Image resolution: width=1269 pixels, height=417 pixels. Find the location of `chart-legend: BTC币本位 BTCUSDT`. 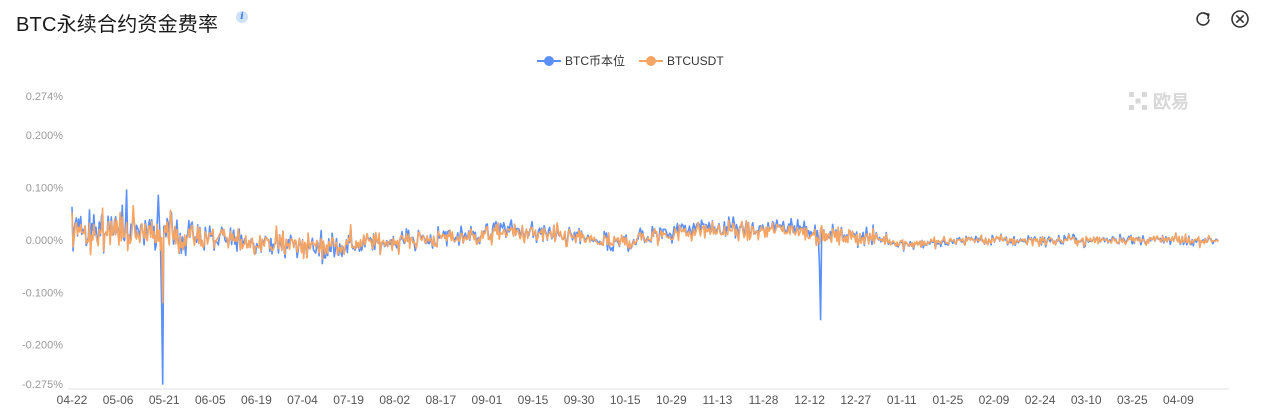

chart-legend: BTC币本位 BTCUSDT is located at coordinates (630, 60).